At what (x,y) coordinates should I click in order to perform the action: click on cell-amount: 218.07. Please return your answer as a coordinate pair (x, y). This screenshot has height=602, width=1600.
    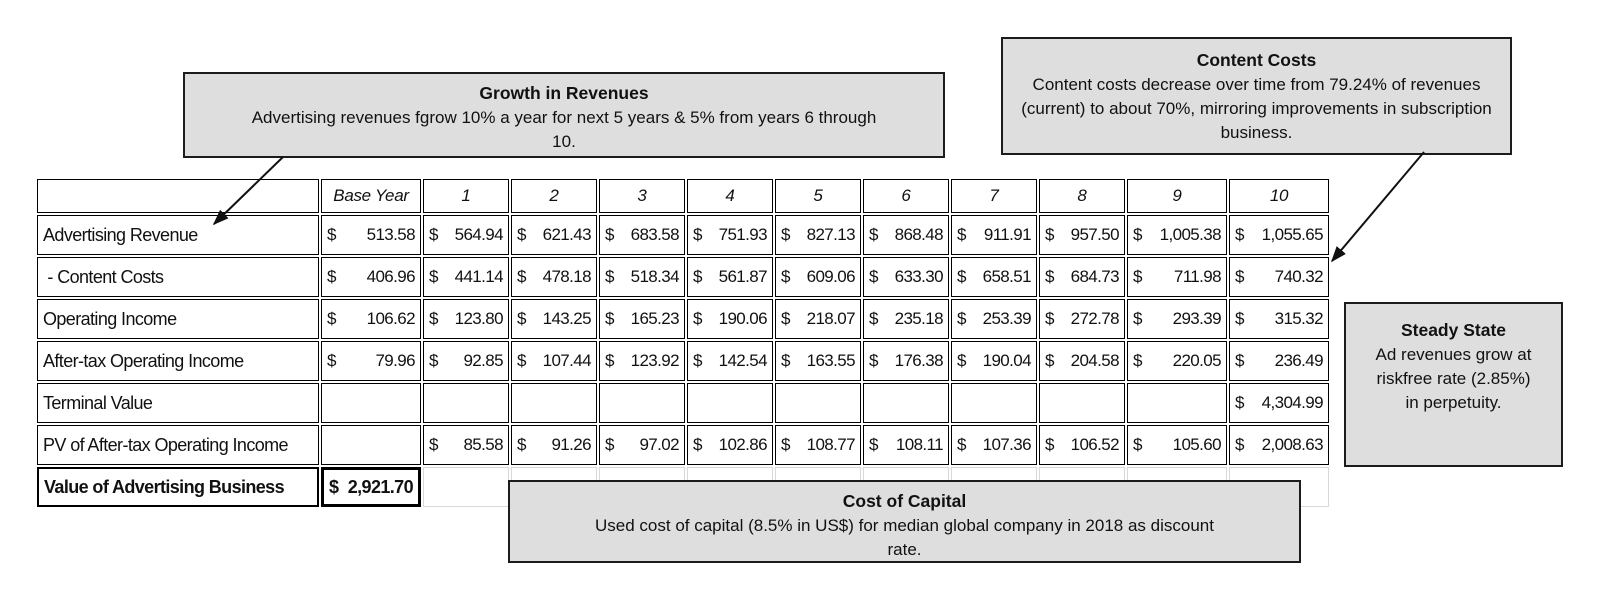
    Looking at the image, I should click on (831, 318).